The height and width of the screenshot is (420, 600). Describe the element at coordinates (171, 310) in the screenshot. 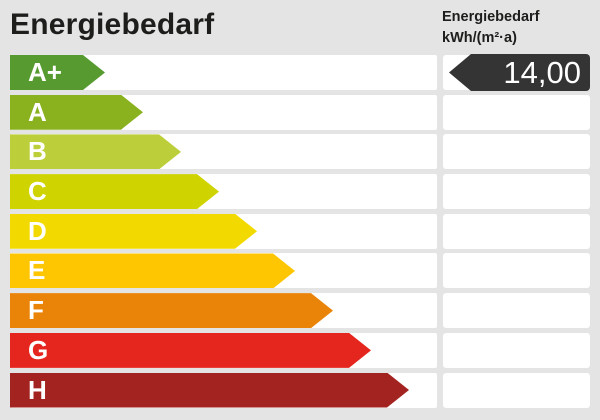

I see `class-bar-f: F` at that location.